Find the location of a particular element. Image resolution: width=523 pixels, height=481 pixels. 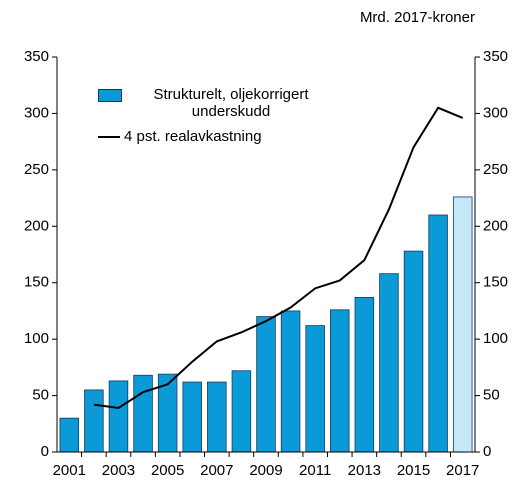

y2-tick-label: 0 is located at coordinates (487, 451).